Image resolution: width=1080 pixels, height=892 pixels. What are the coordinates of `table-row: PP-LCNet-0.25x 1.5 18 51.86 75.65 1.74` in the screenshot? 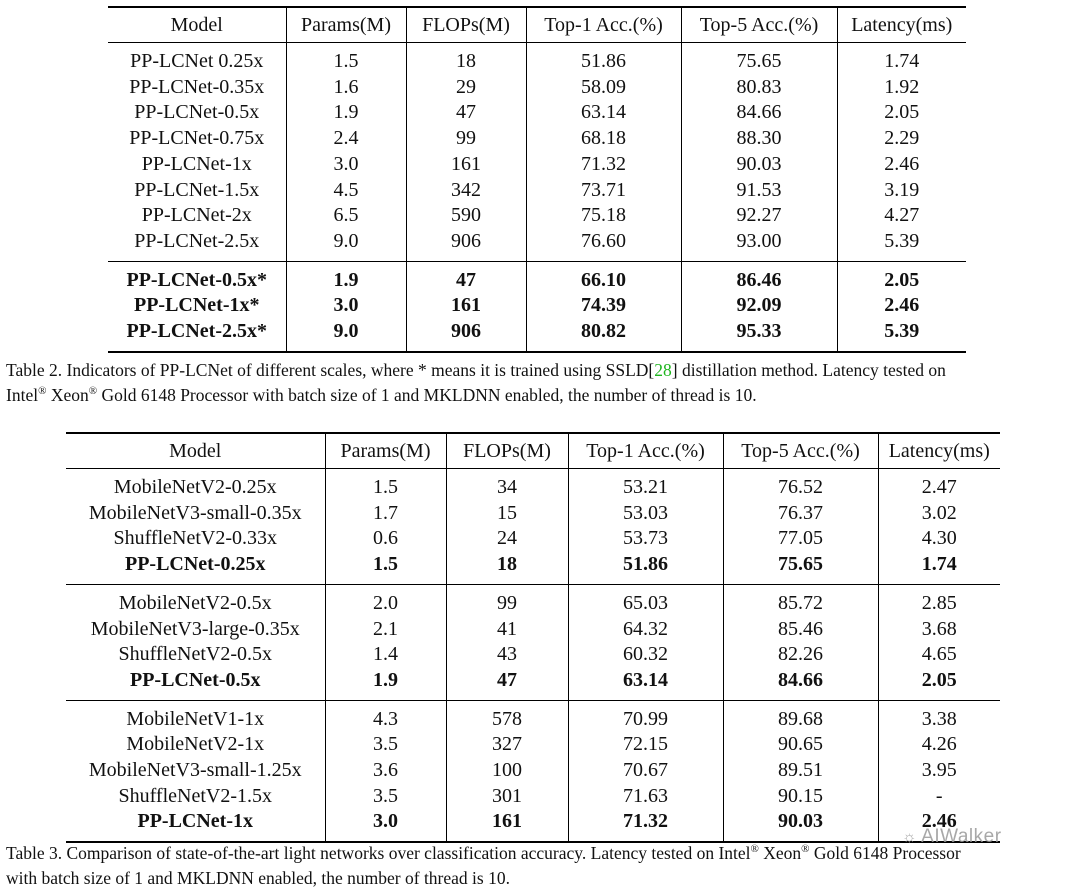 It's located at (533, 568).